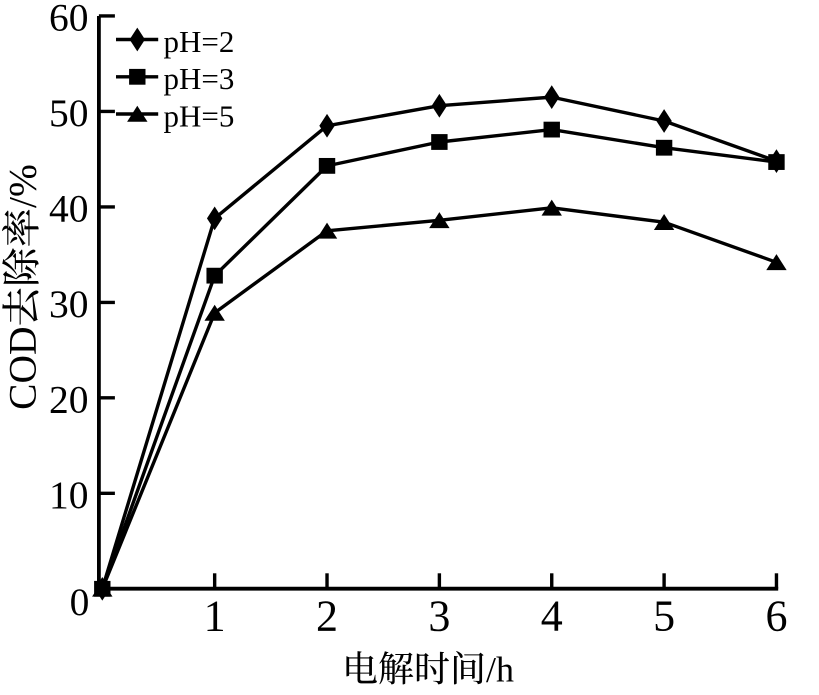  Describe the element at coordinates (776, 262) in the screenshot. I see `series-marker-pH=5-6` at that location.